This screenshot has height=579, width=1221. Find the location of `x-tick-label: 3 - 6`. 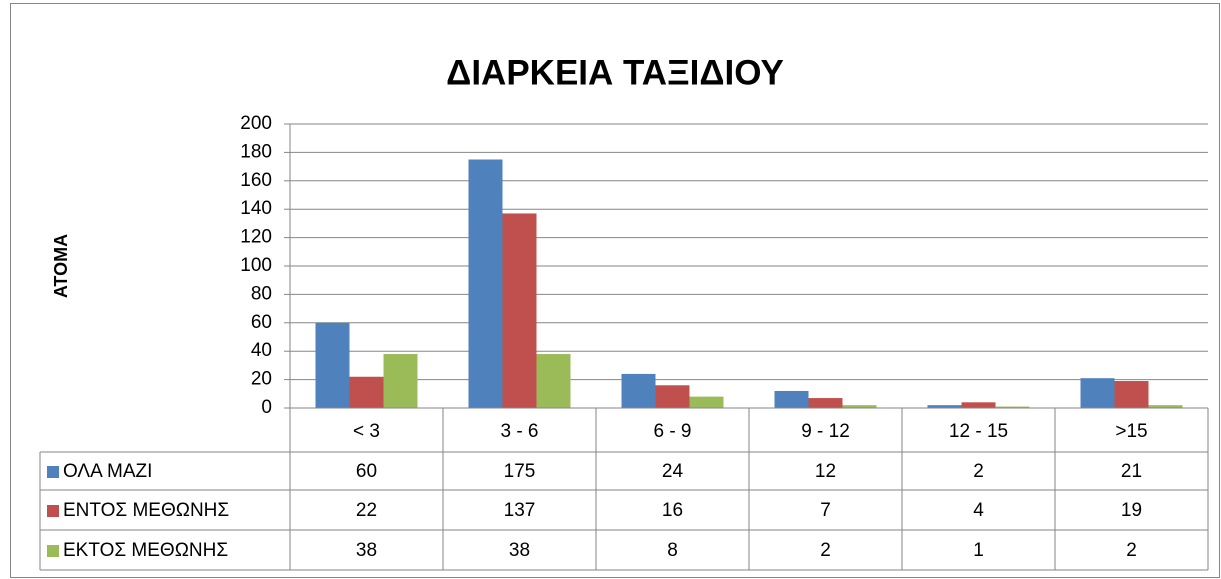

x-tick-label: 3 - 6 is located at coordinates (519, 431).